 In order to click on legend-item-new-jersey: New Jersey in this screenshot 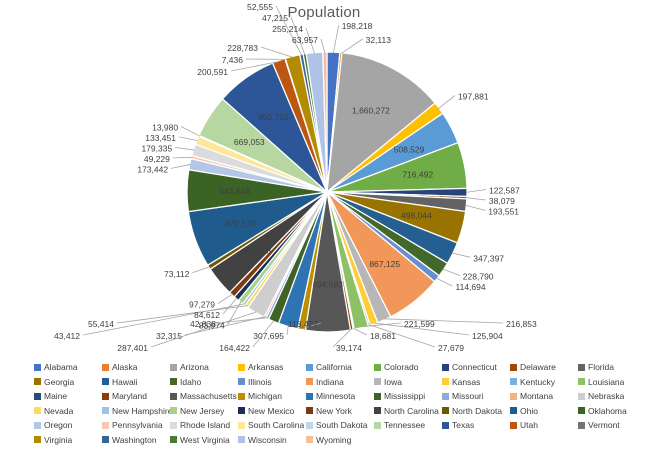, I will do `click(204, 411)`.